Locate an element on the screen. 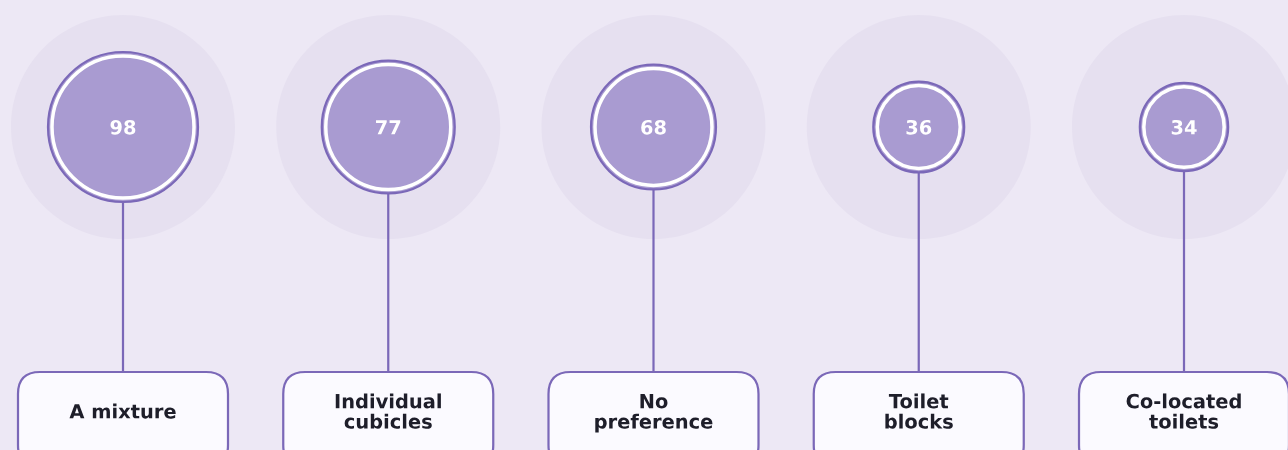 The image size is (1288, 450). category-label: Co-located toilets is located at coordinates (1183, 411).